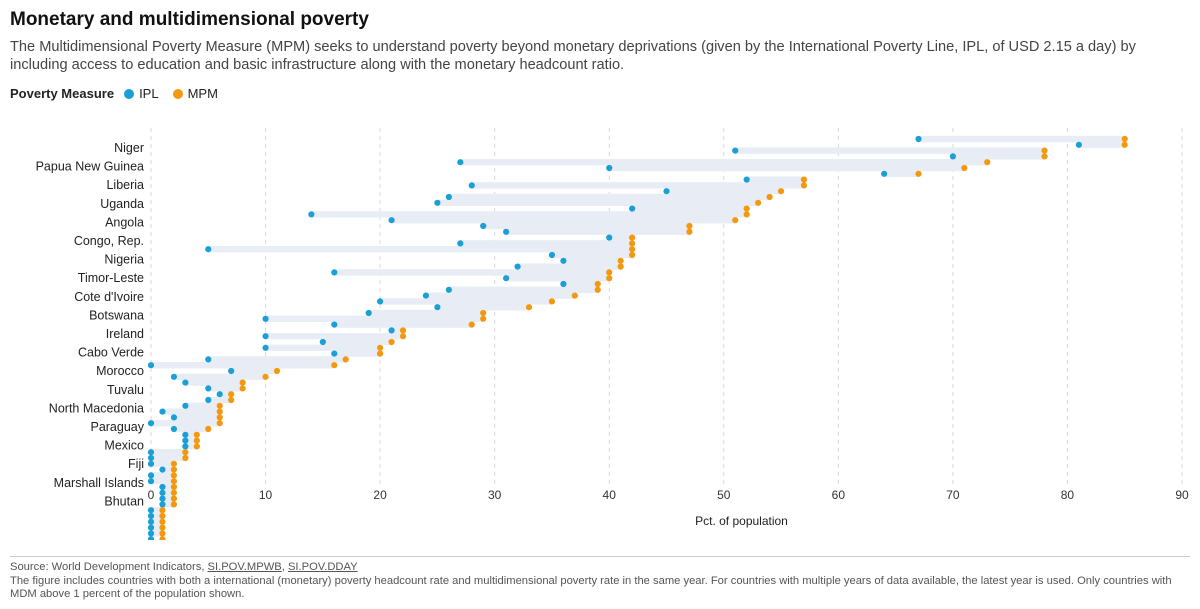 This screenshot has height=609, width=1200. I want to click on source-link-dday: SI.POV.DDAY, so click(322, 567).